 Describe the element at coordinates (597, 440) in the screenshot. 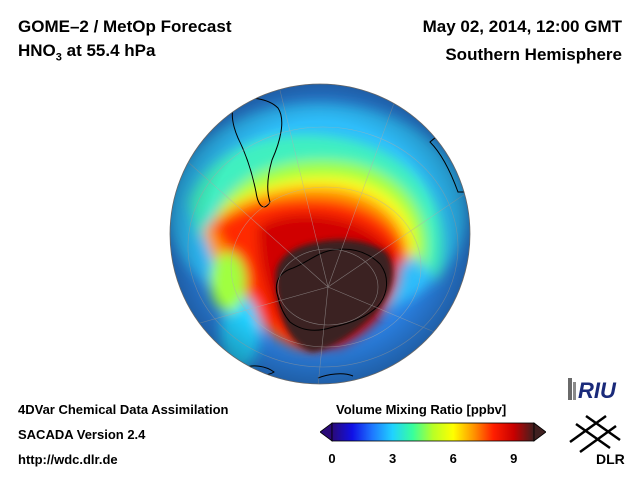

I see `dlr-logo-icon: DLR` at that location.